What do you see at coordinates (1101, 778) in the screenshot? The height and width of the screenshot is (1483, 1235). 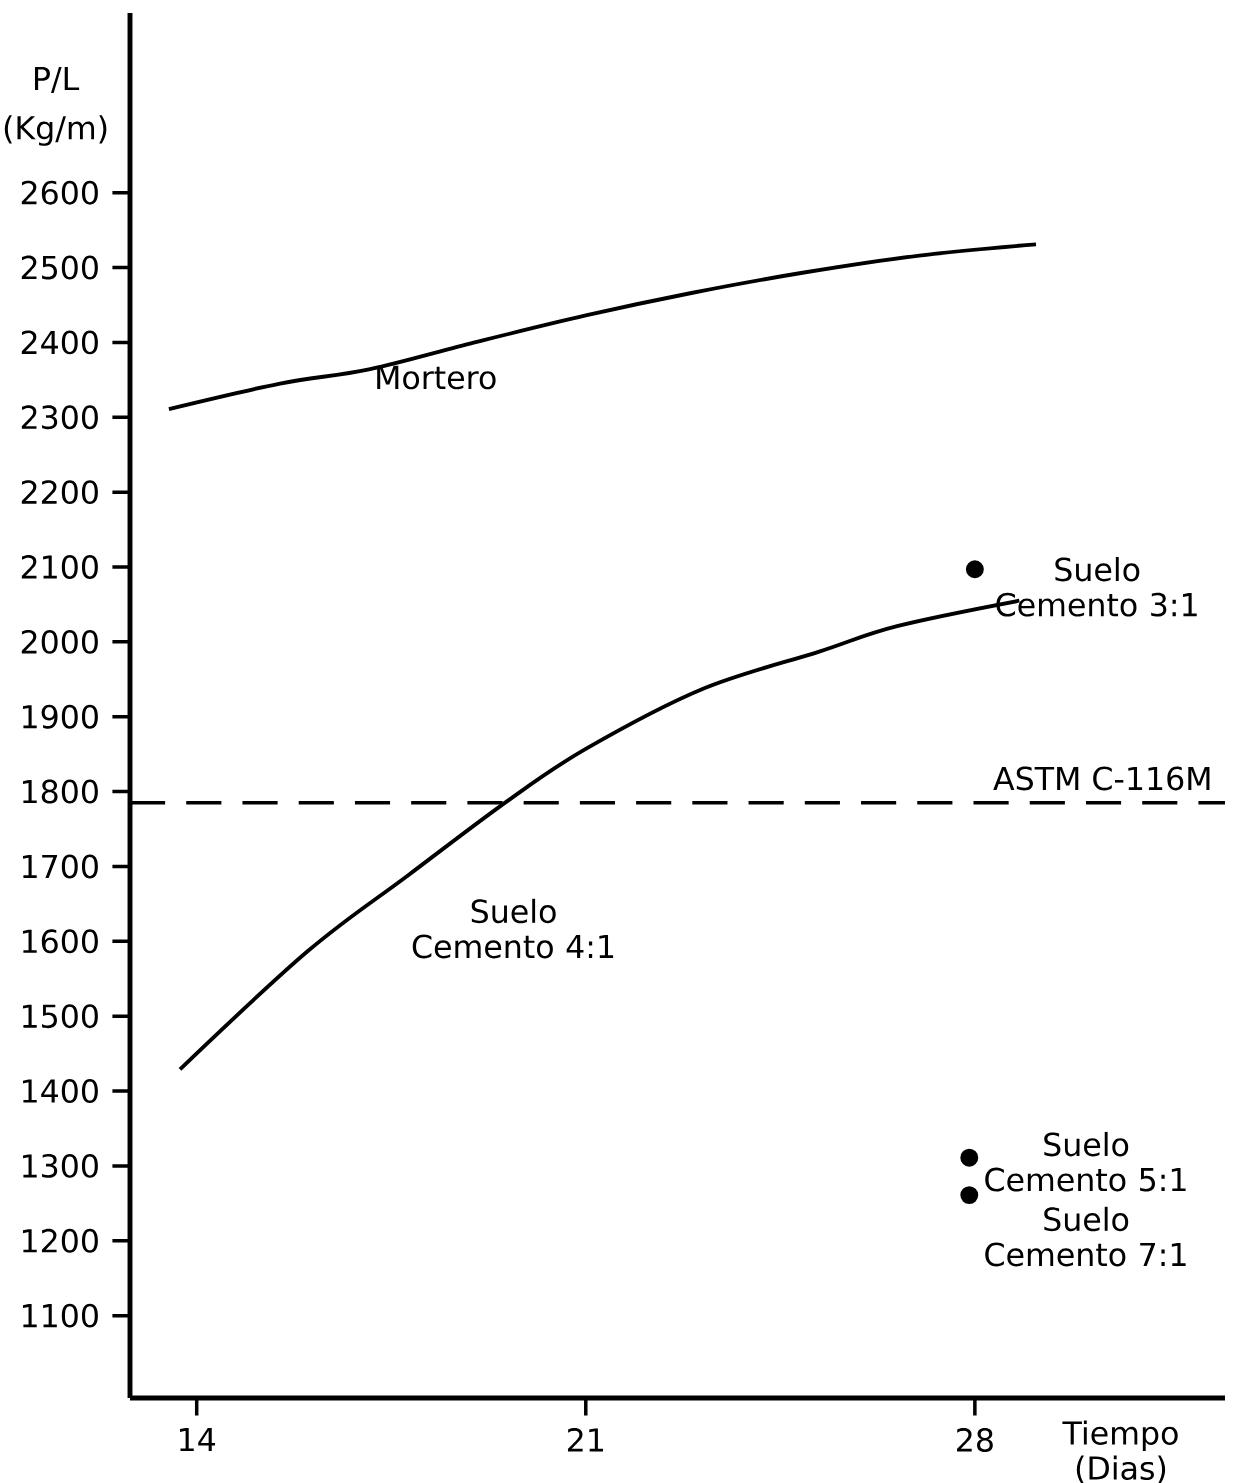 I see `ref-line-label: ASTM C-116M` at bounding box center [1101, 778].